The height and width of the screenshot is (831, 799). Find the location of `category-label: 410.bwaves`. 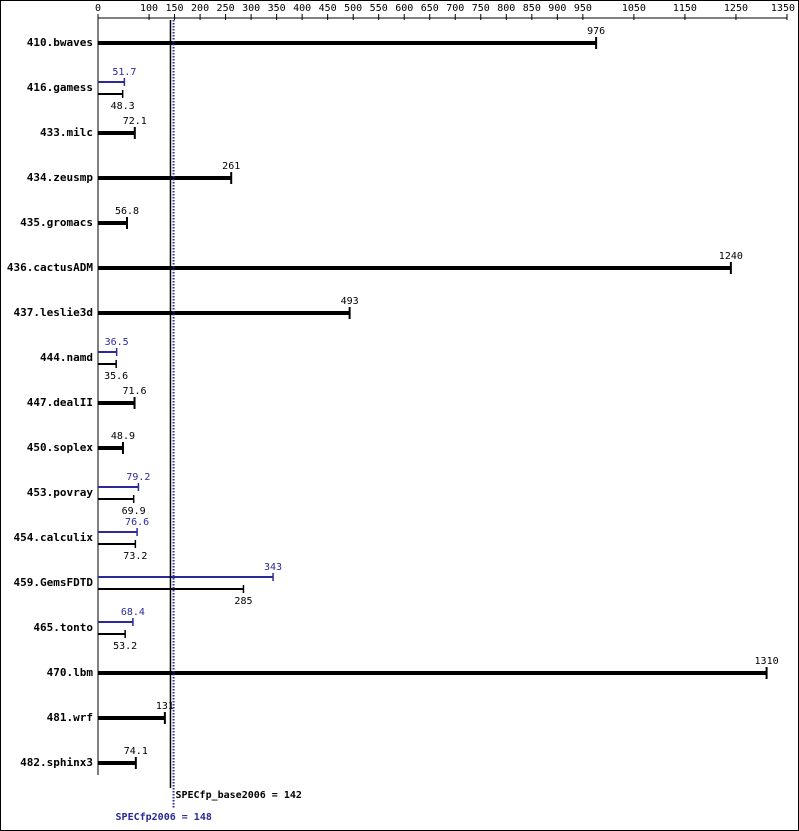

category-label: 410.bwaves is located at coordinates (60, 42).